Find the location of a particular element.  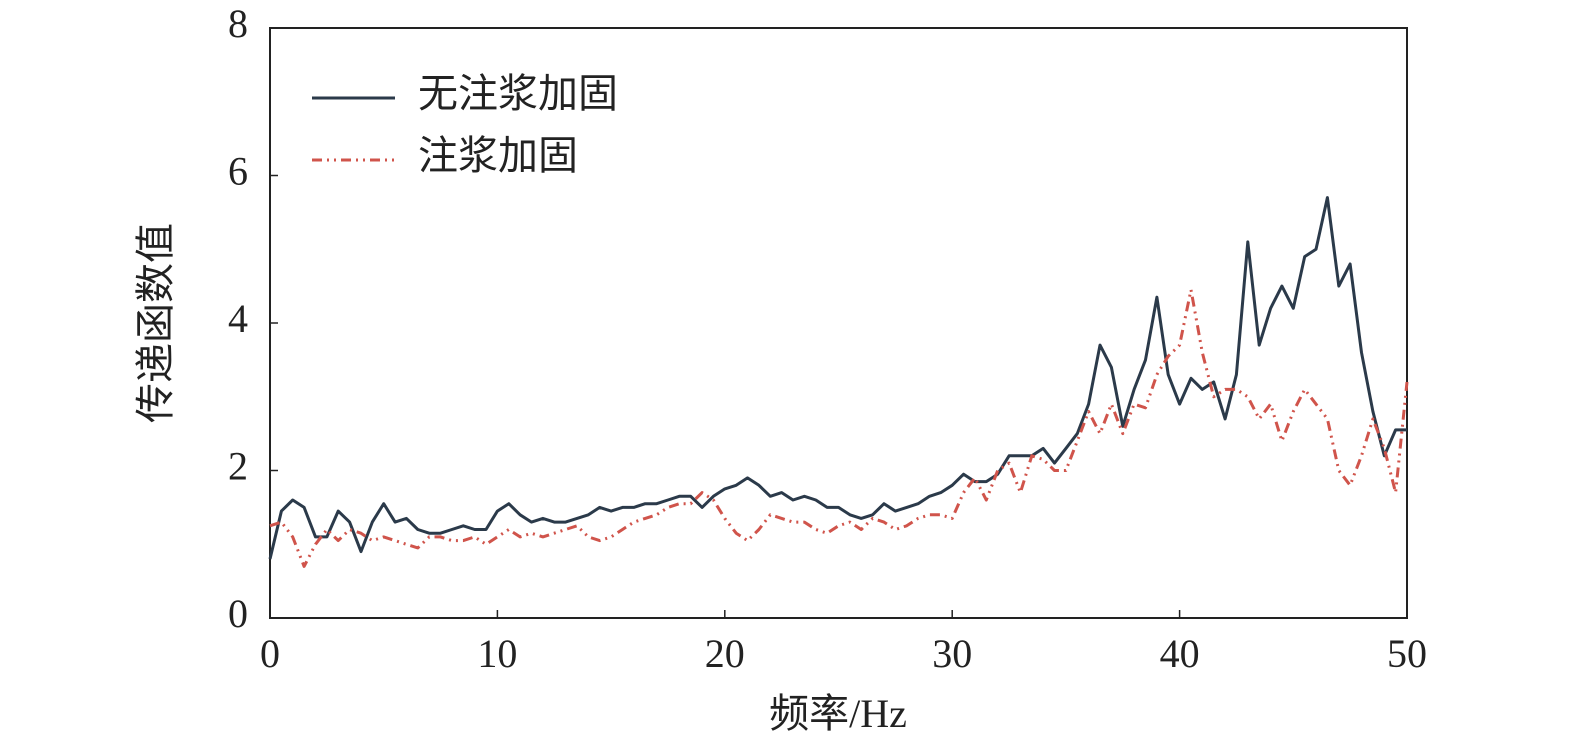

x-tick-label: 0 is located at coordinates (270, 653).